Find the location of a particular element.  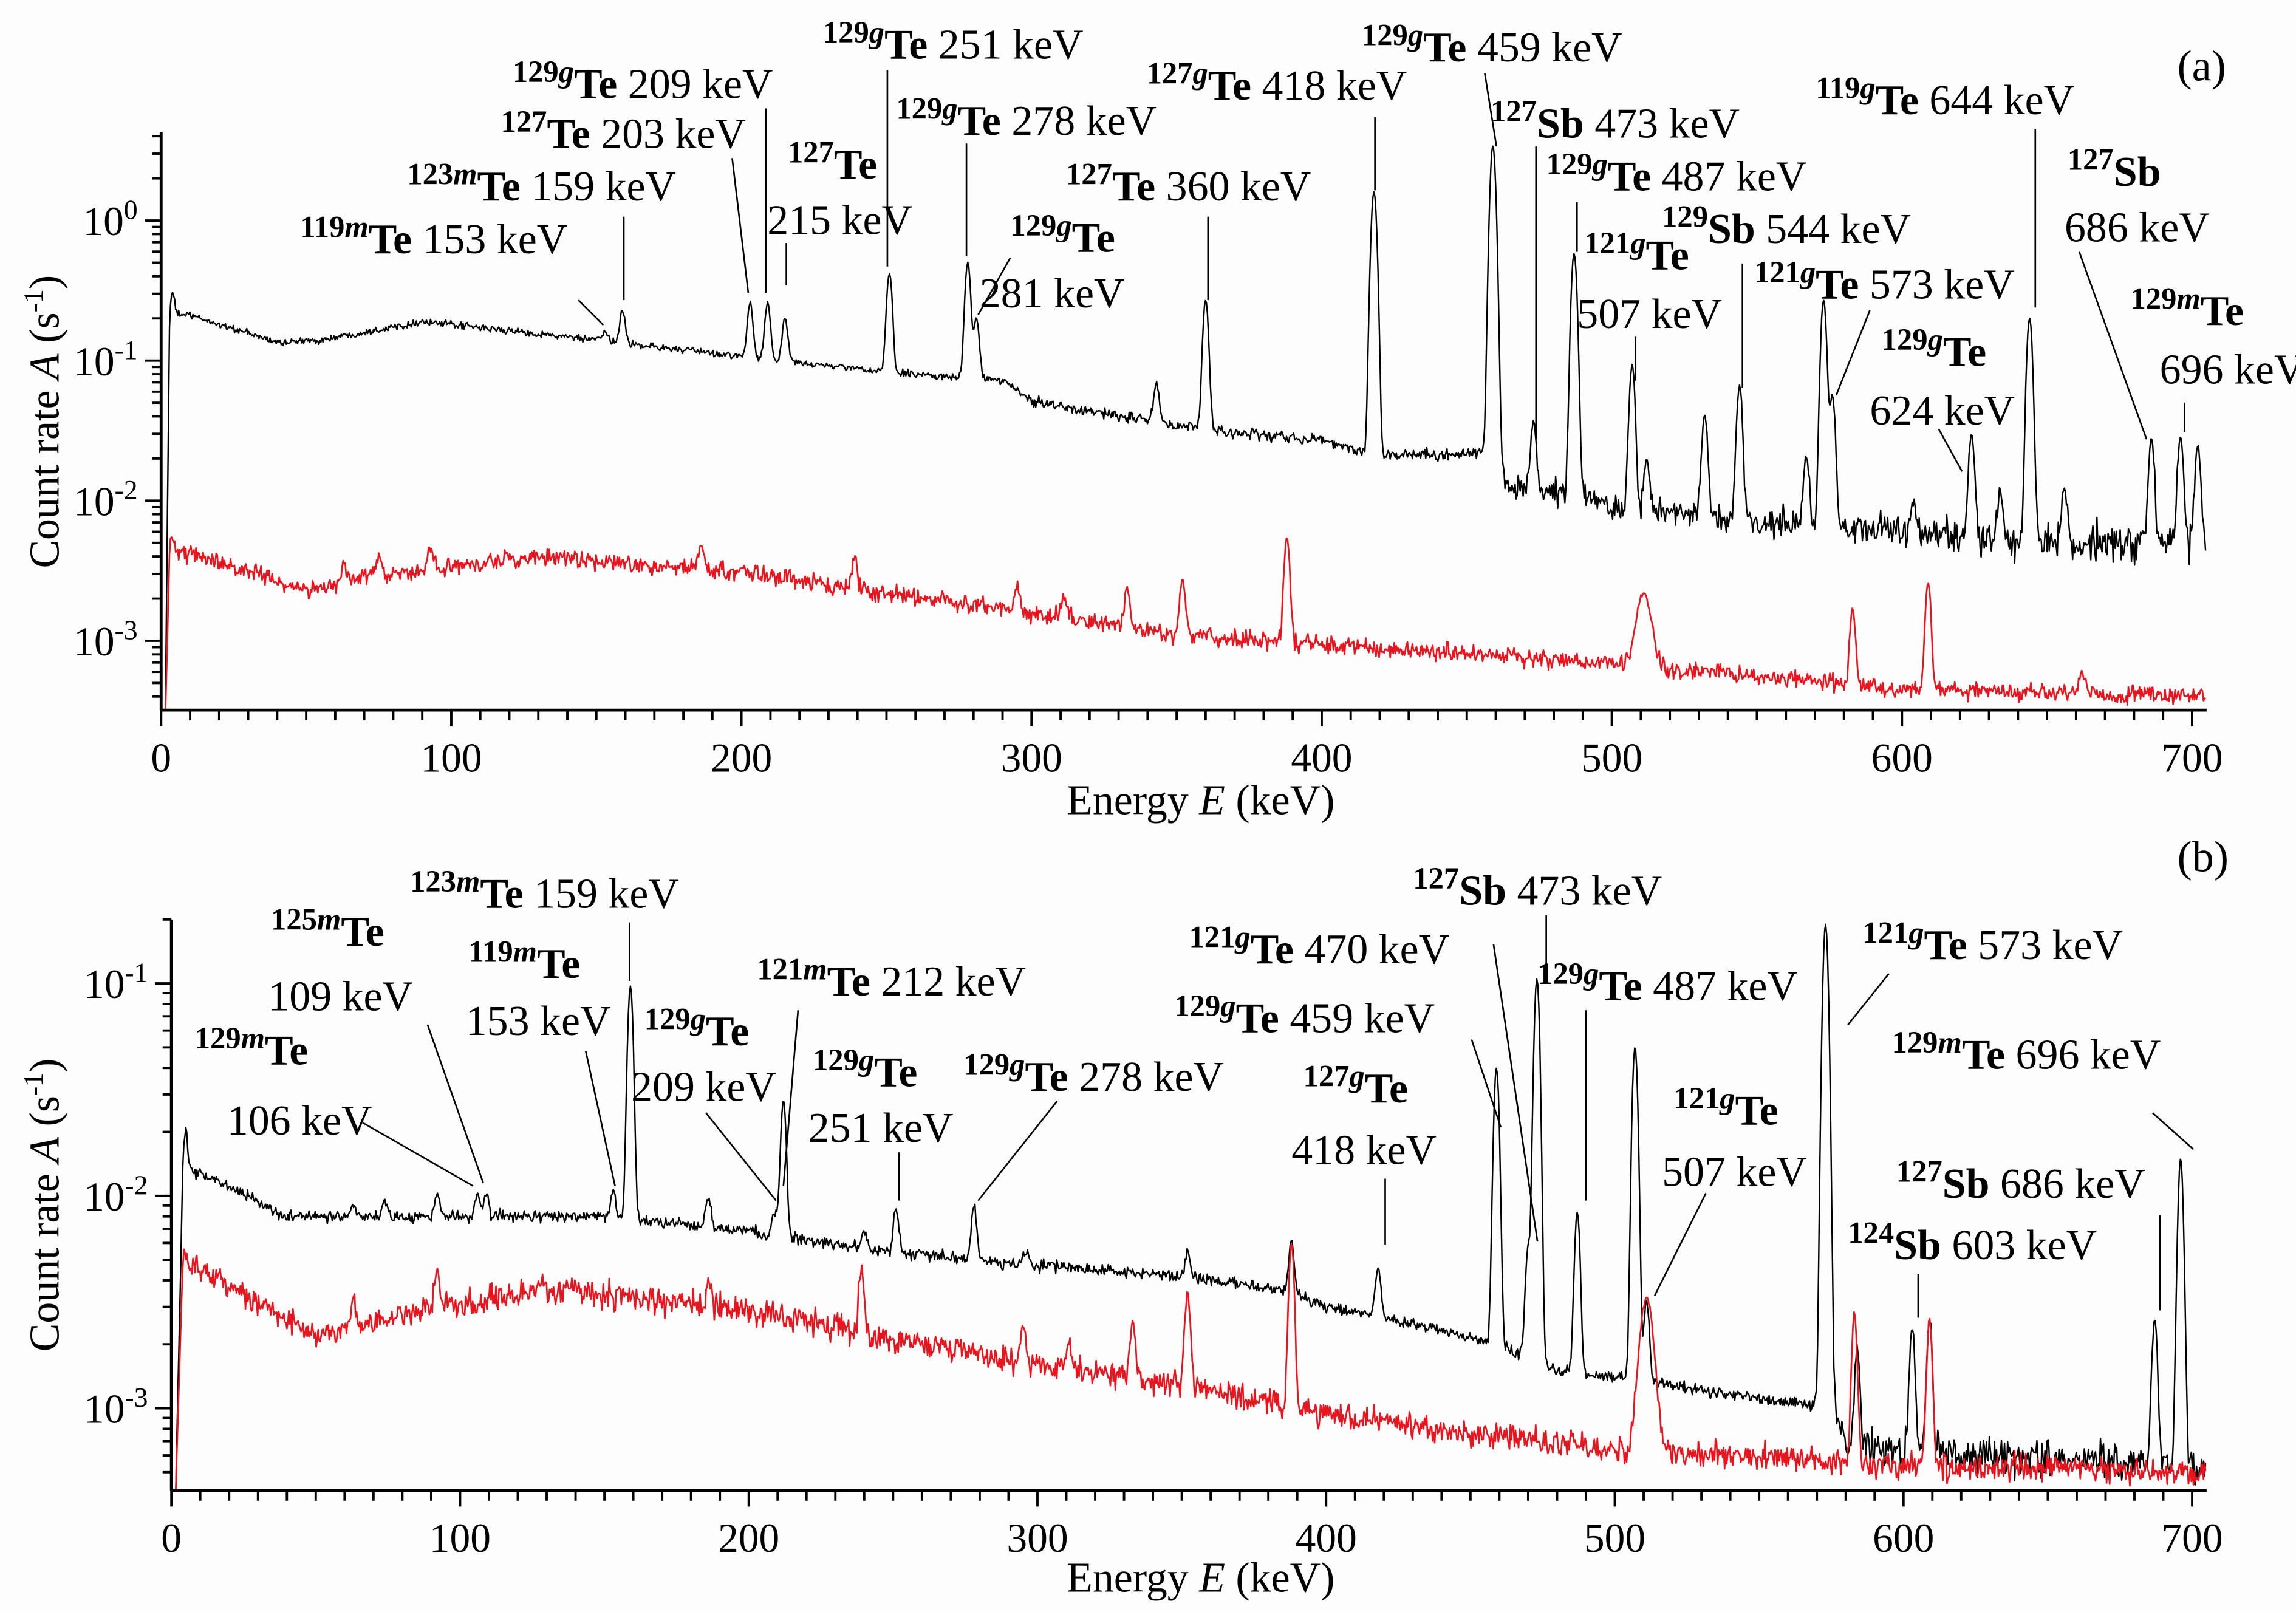

peak-annotation: 129mTe 696 keV is located at coordinates (2043, 1087).